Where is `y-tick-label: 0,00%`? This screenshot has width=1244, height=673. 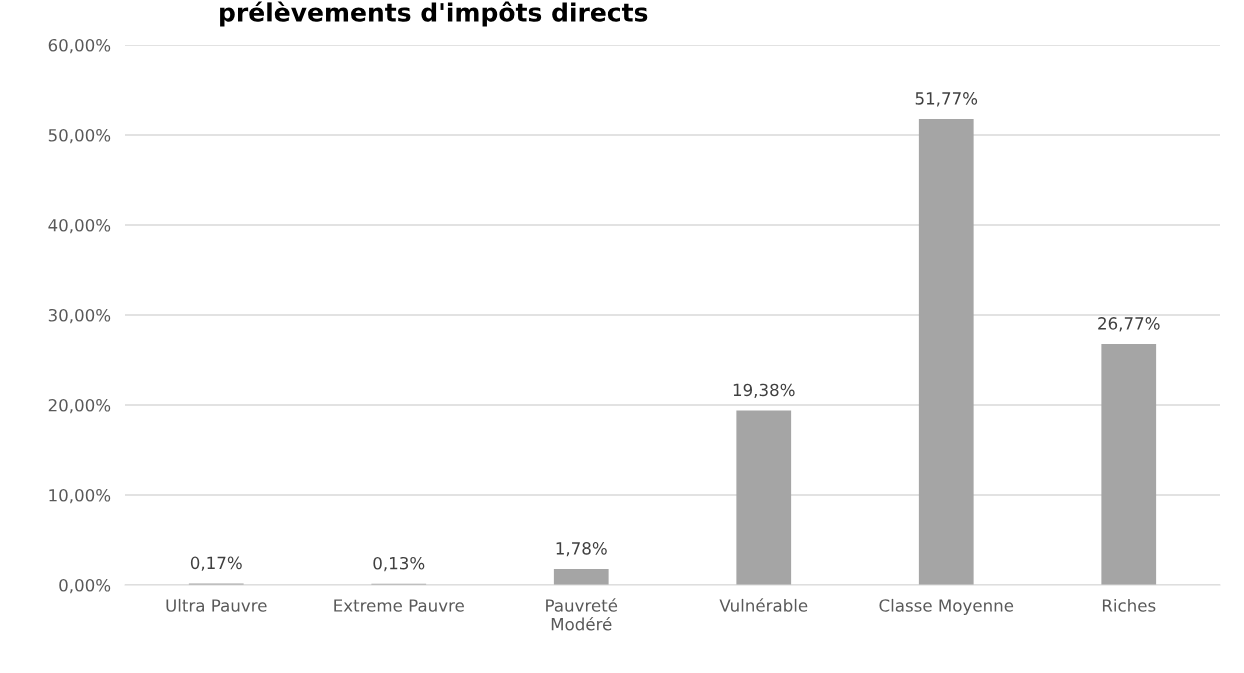
y-tick-label: 0,00% is located at coordinates (85, 586).